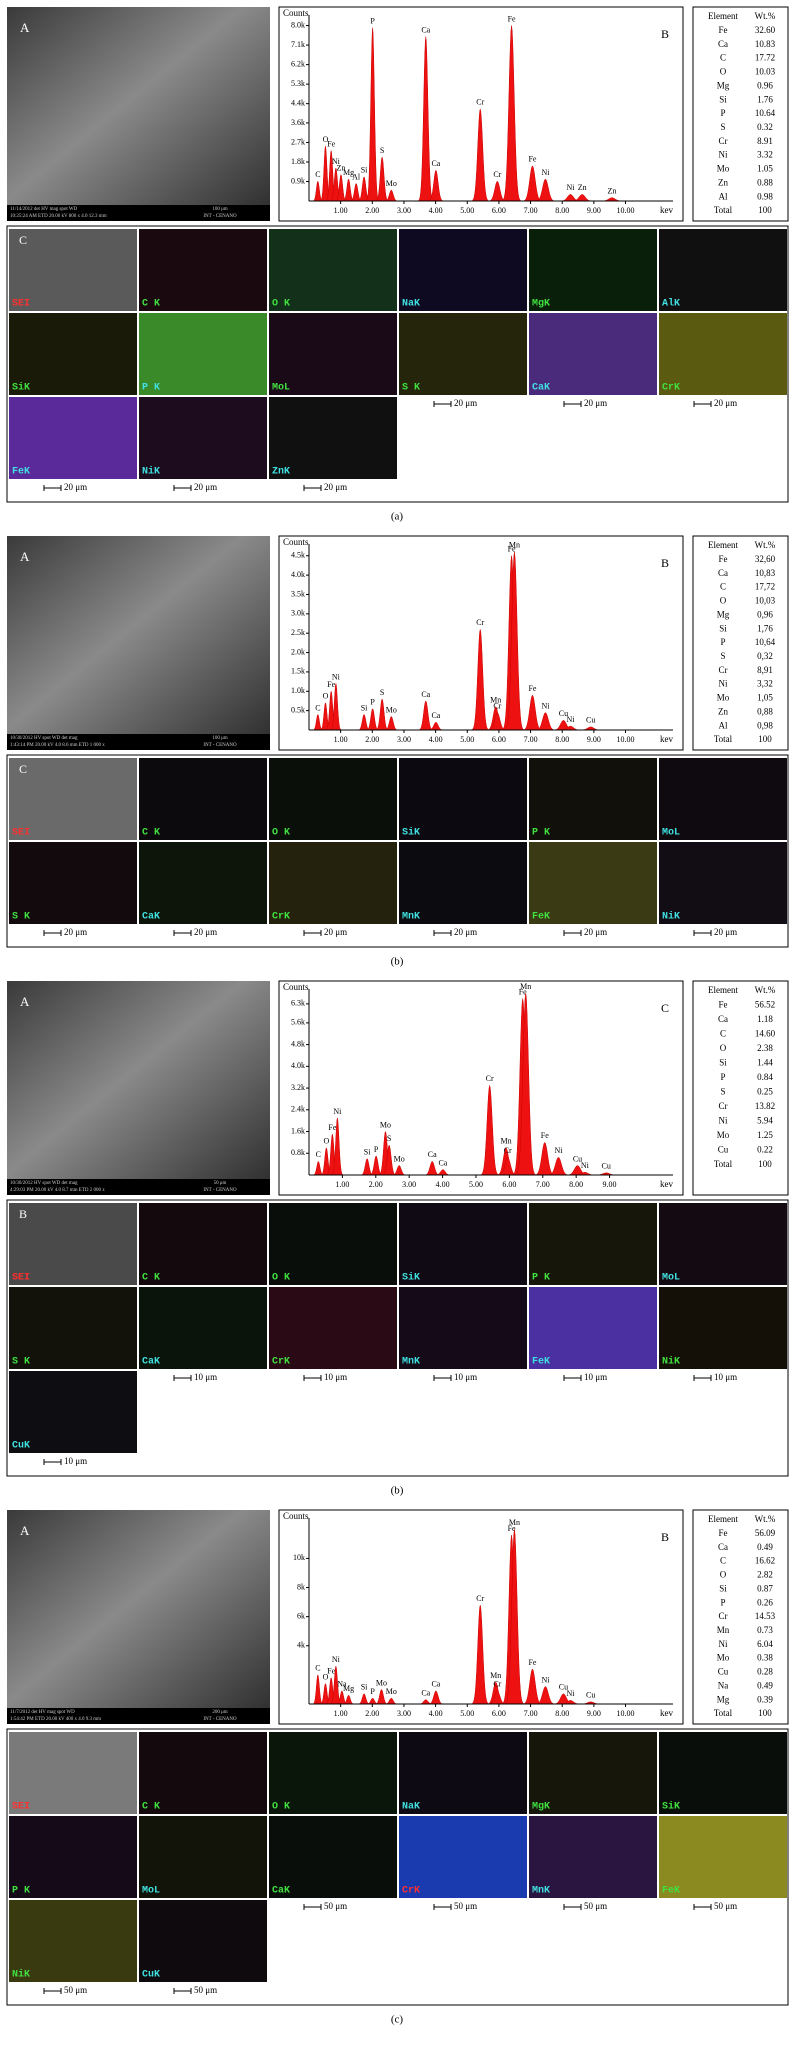 This screenshot has width=795, height=2063. What do you see at coordinates (765, 1616) in the screenshot?
I see `table-cell: 14.53` at bounding box center [765, 1616].